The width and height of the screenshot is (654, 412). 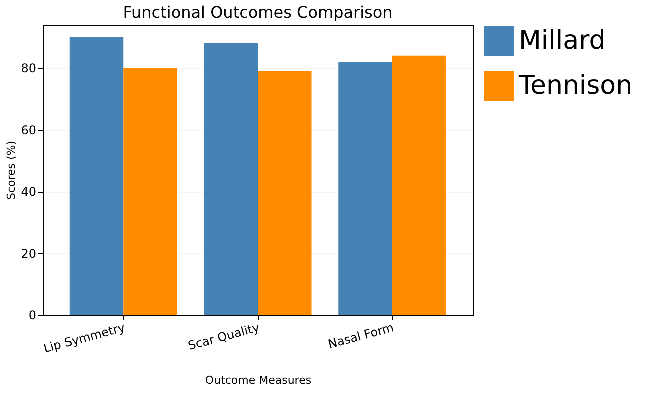 I want to click on x-tick-label: Scar Quality, so click(x=224, y=337).